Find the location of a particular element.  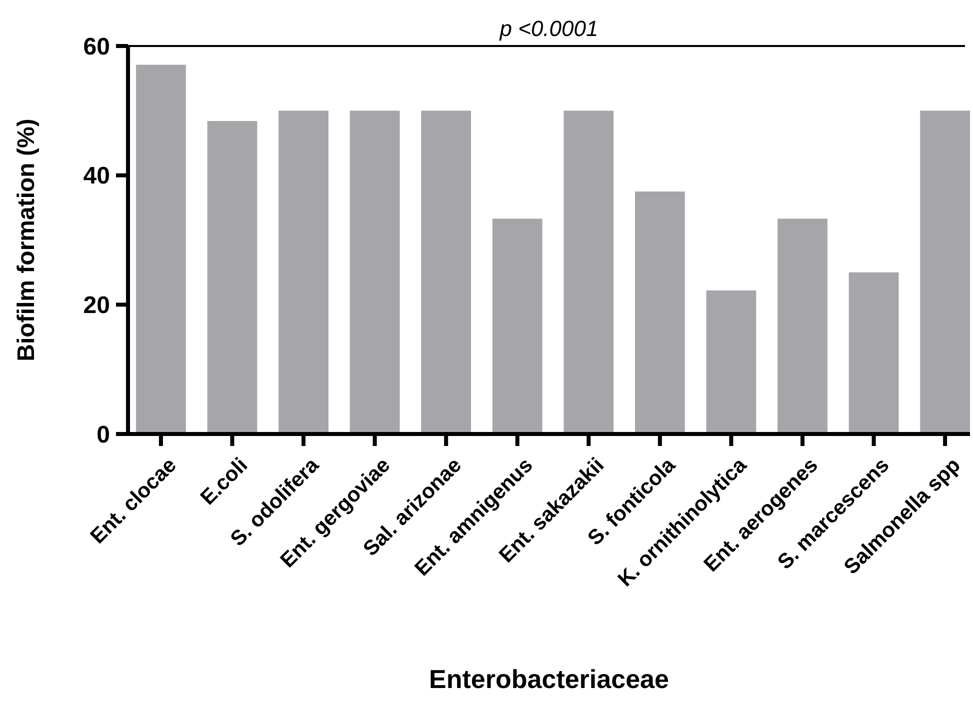

y-tick-label: 60 is located at coordinates (96, 46).